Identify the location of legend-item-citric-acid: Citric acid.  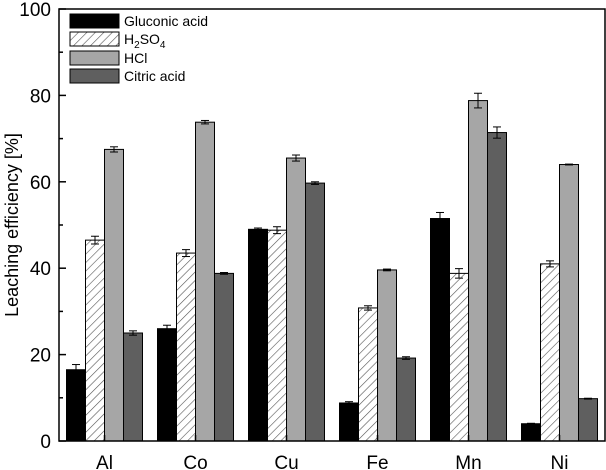
(127, 76).